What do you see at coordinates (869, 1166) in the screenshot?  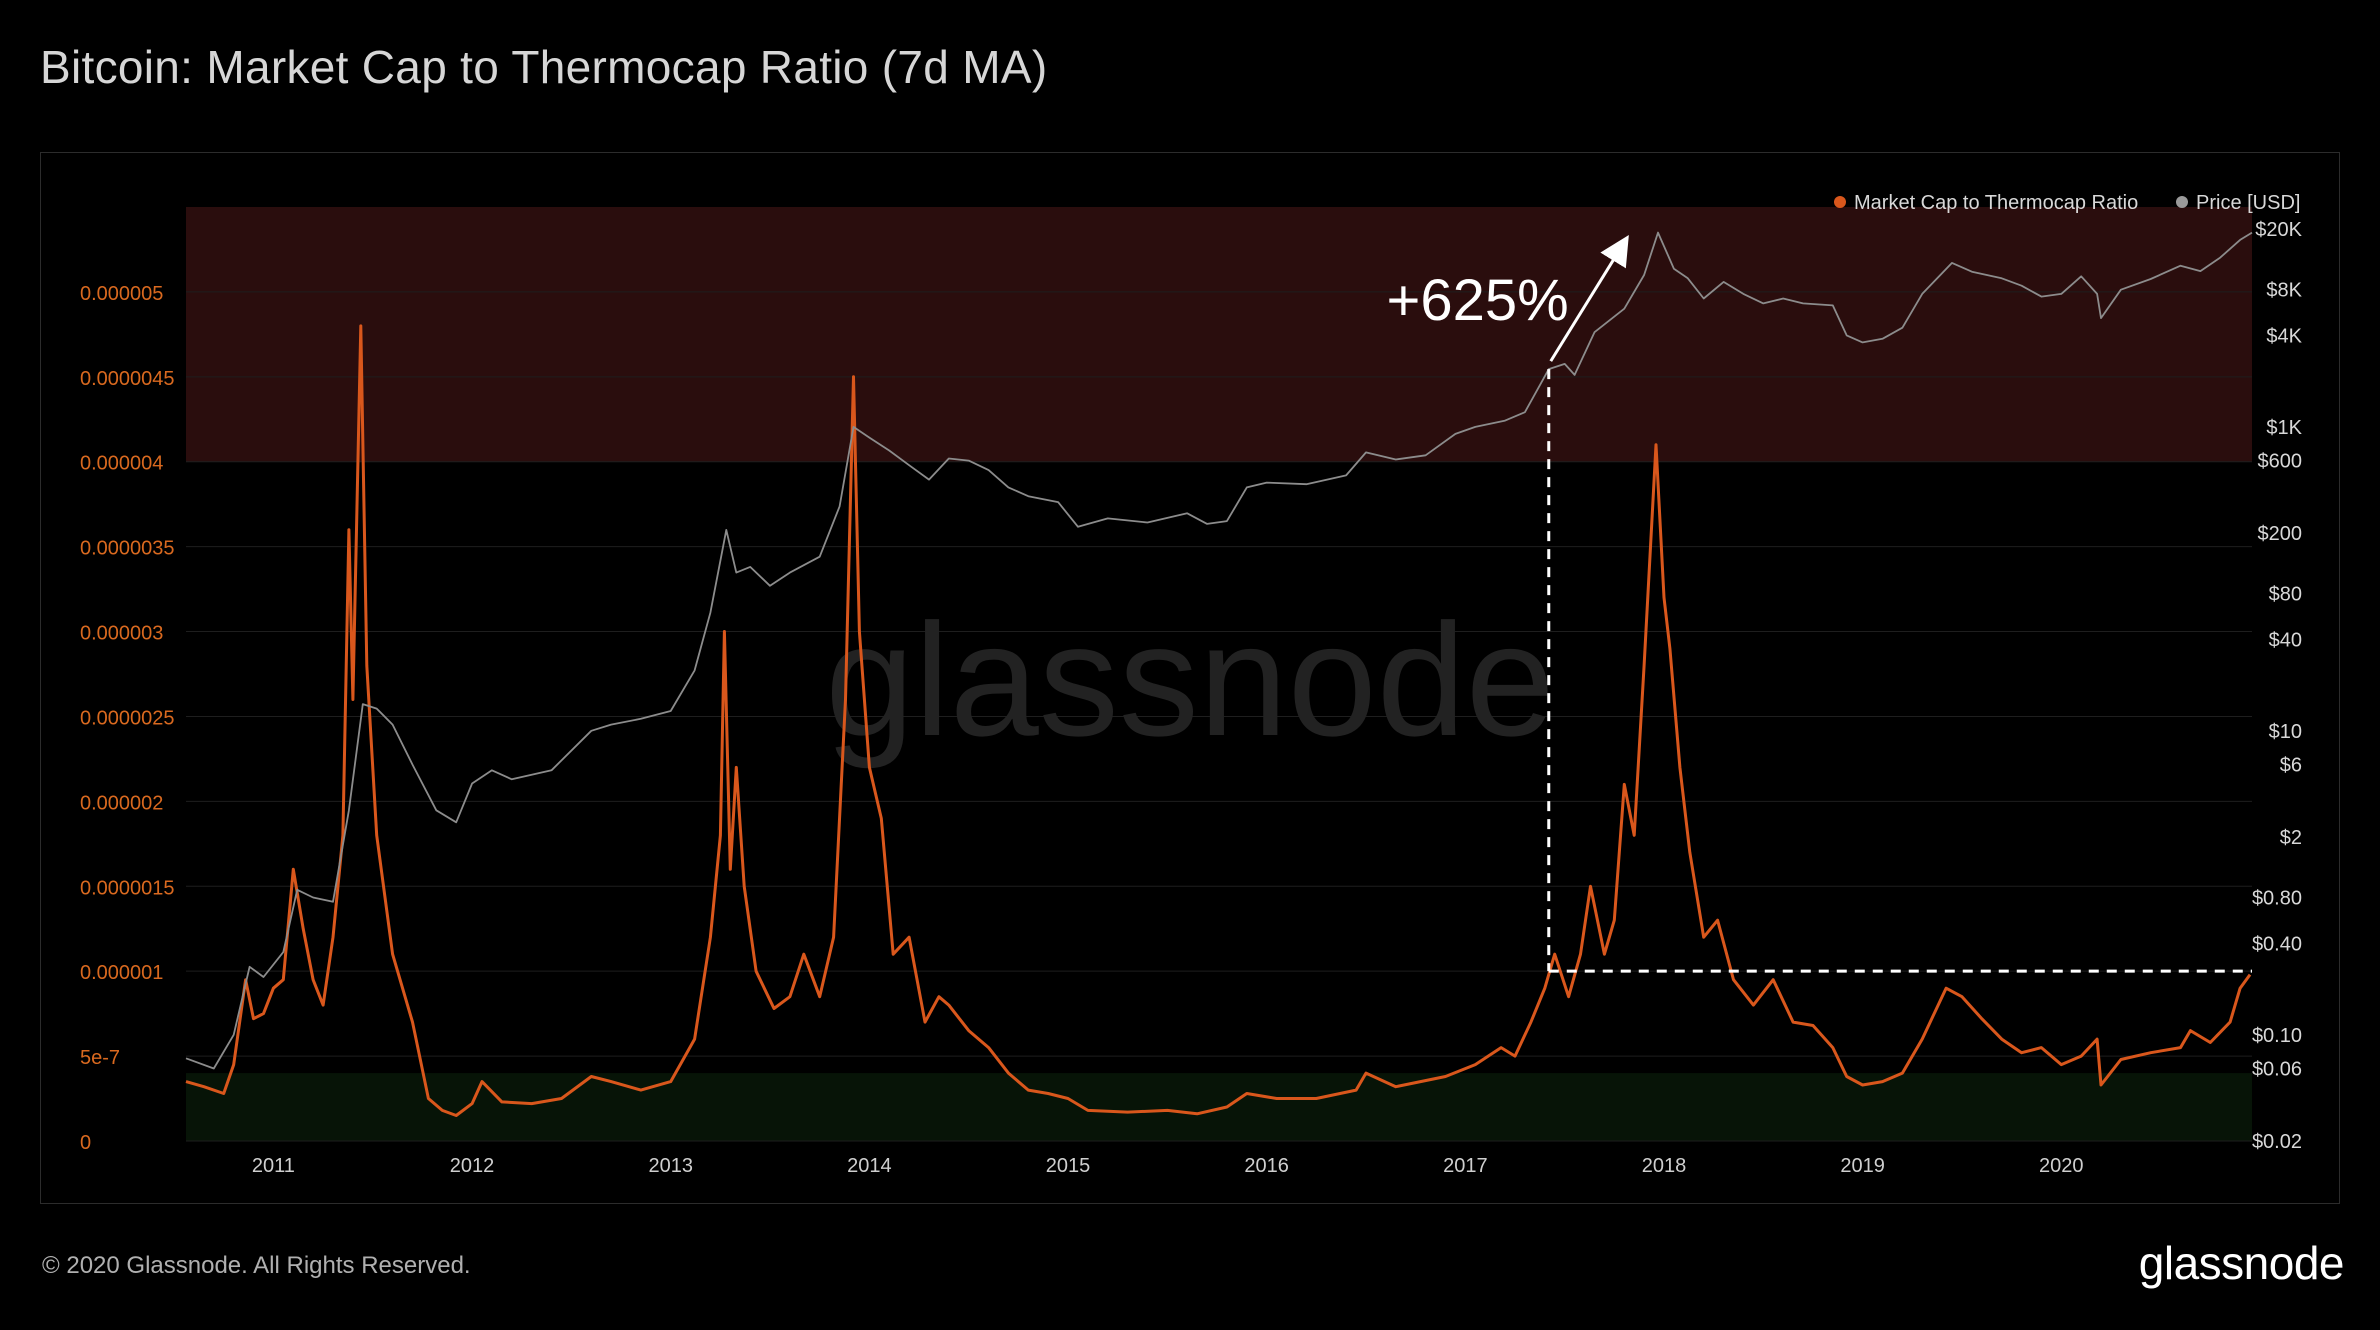 I see `x-axis-tick-label: 2014` at bounding box center [869, 1166].